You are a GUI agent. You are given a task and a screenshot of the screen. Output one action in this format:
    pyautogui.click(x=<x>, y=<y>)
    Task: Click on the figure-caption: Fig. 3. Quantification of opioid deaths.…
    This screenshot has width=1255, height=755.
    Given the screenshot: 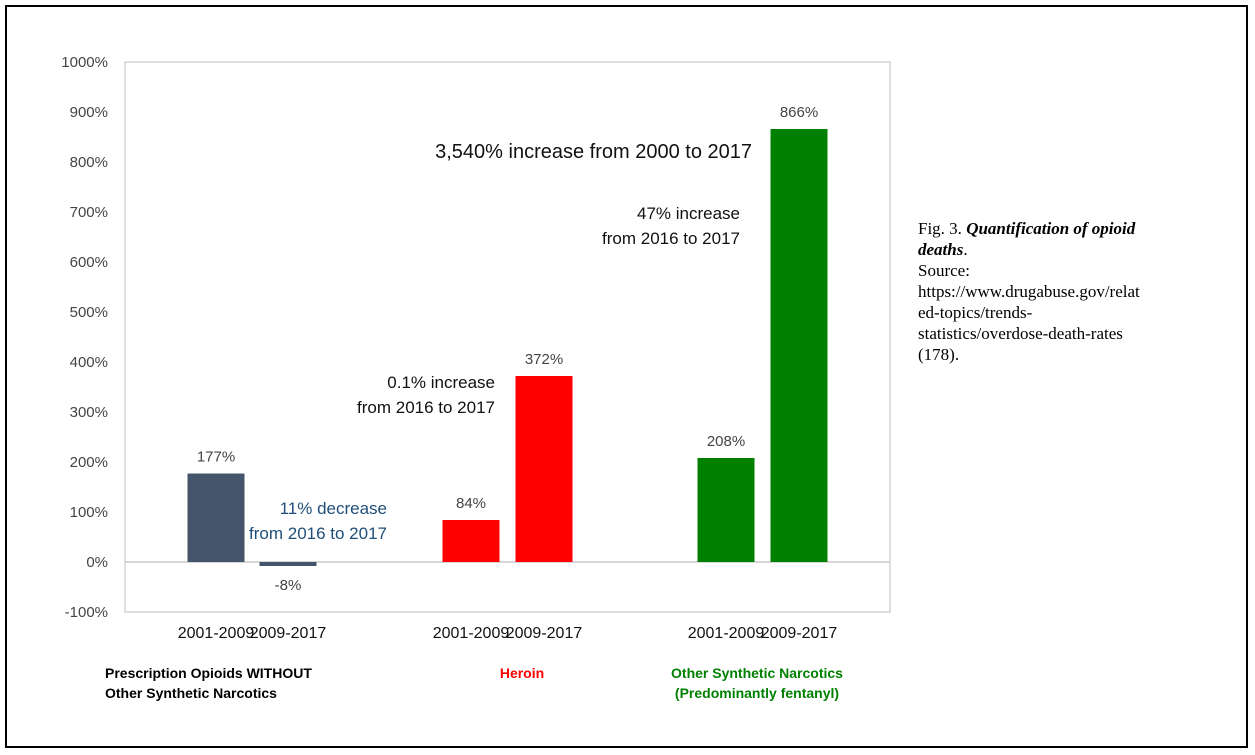 What is the action you would take?
    pyautogui.click(x=1032, y=291)
    